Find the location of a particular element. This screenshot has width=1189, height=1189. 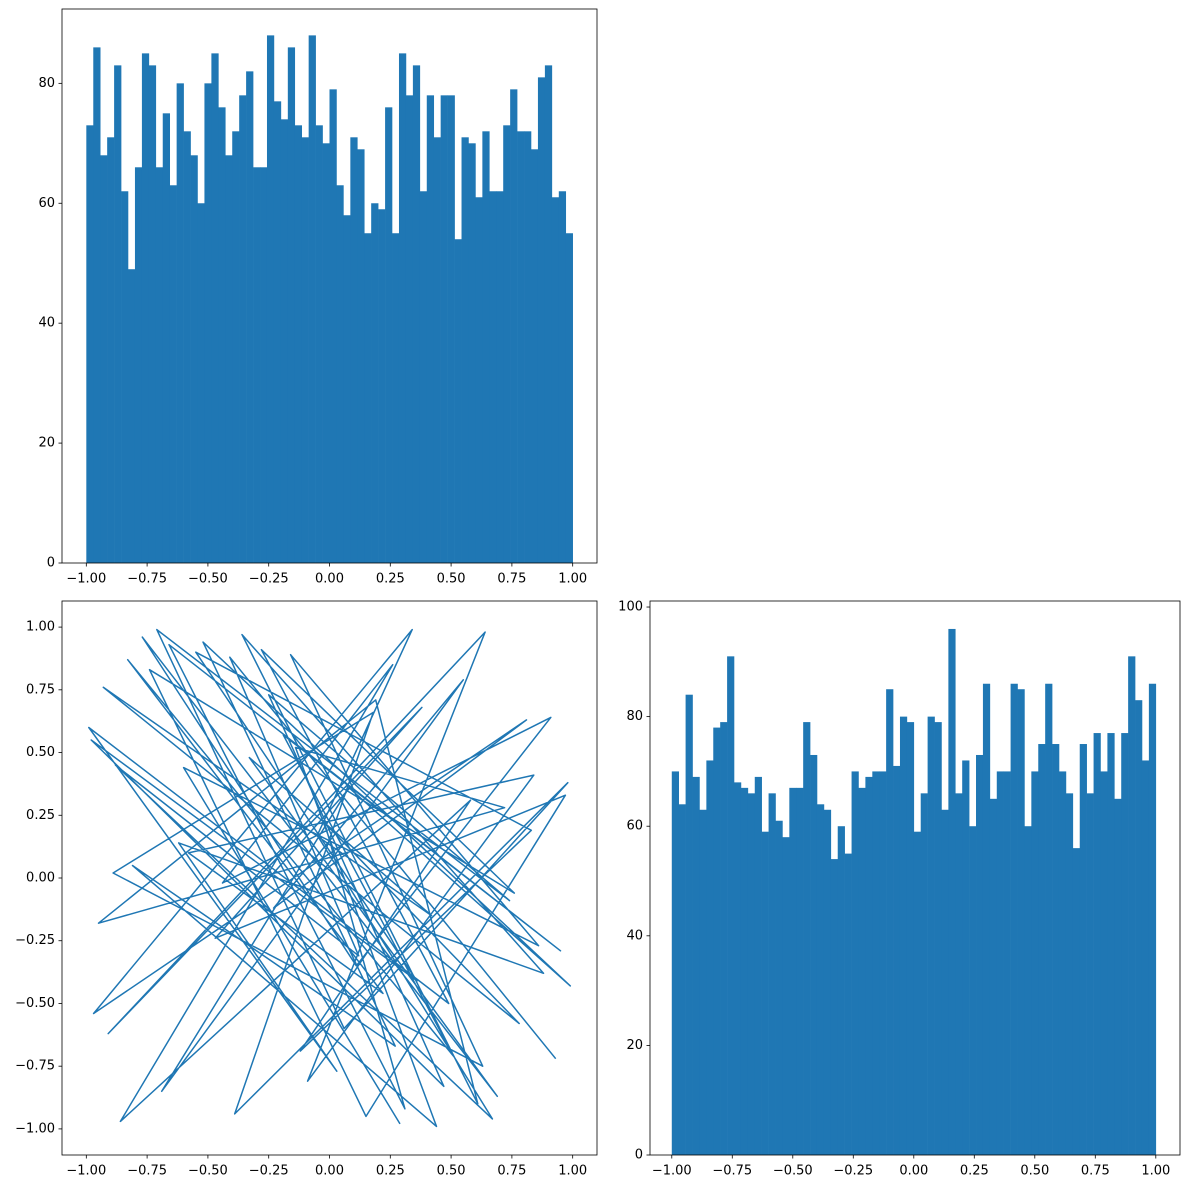

x-tick-label: 0.25 is located at coordinates (390, 1171).